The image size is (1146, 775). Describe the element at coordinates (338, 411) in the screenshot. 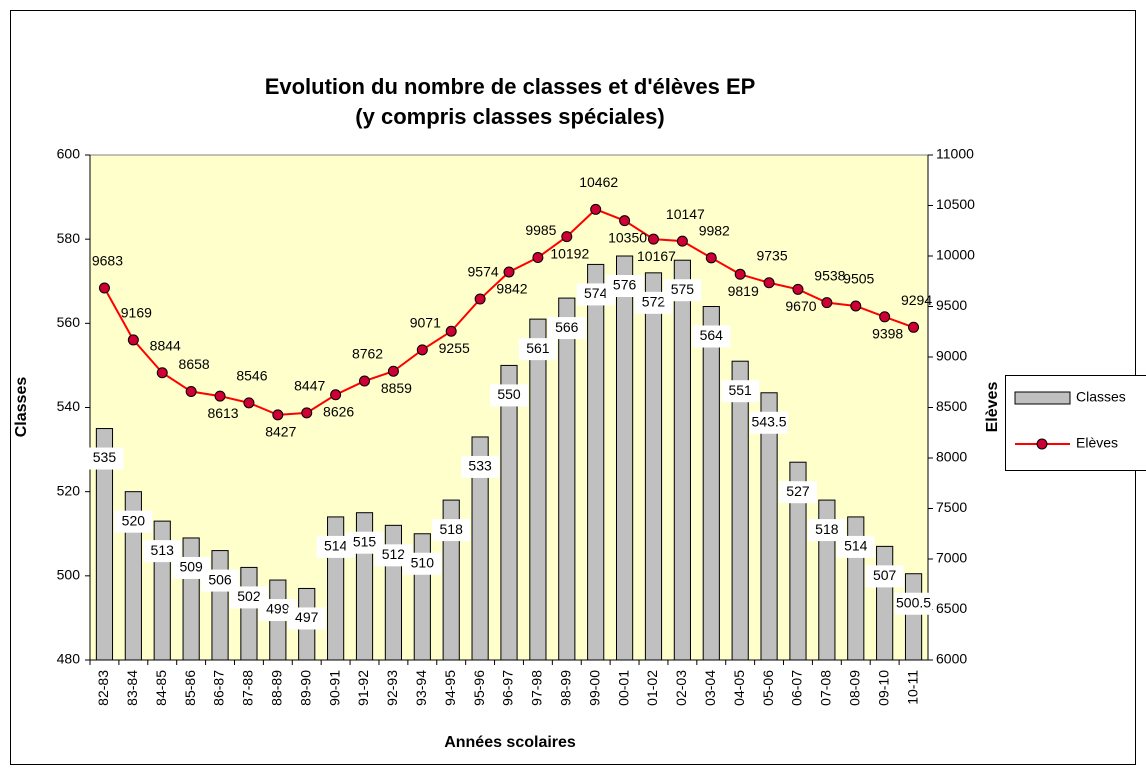

I see `value-label: 8626` at that location.